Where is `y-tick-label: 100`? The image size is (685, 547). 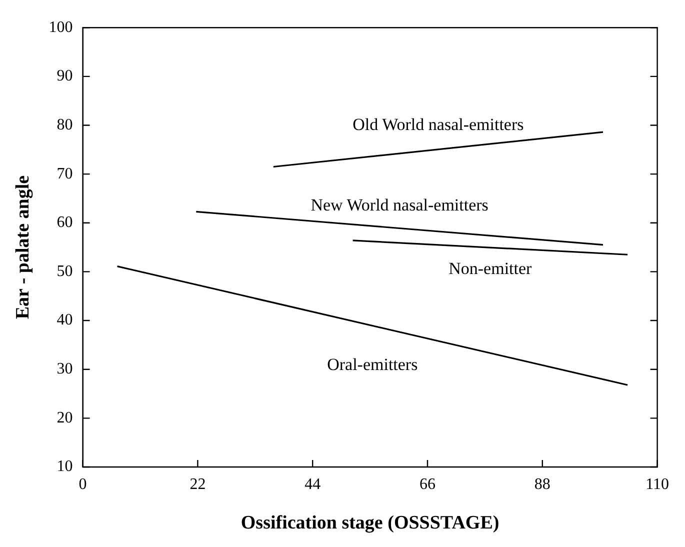 y-tick-label: 100 is located at coordinates (60, 27).